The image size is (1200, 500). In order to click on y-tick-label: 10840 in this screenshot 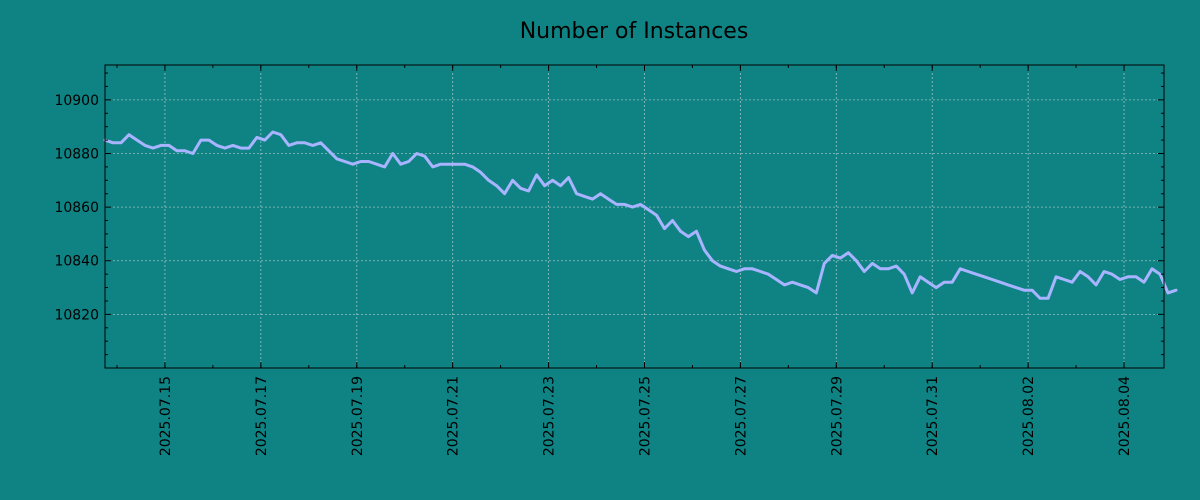, I will do `click(76, 262)`.